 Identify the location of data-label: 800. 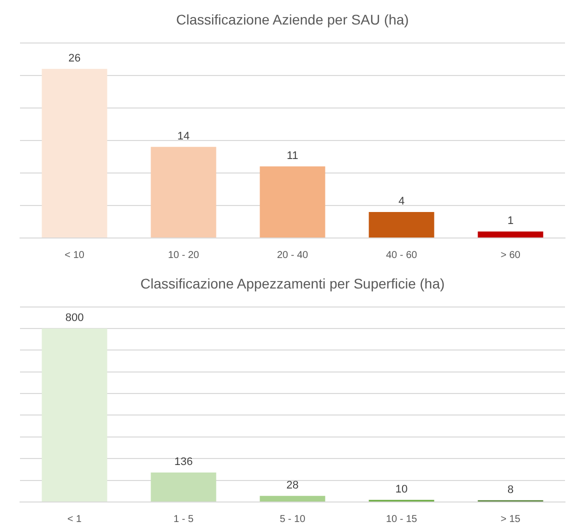
(74, 318).